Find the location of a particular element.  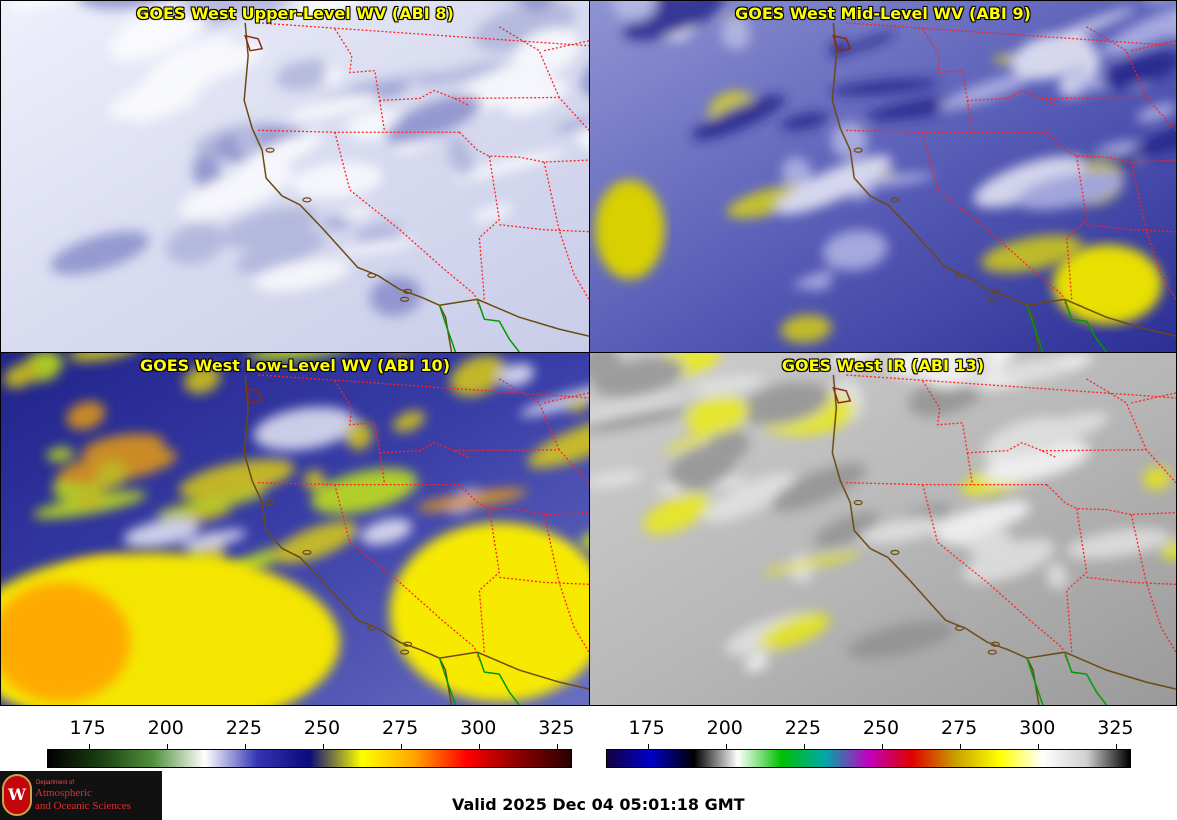

upper-level-wv-title: GOES West Upper-Level WV (ABI 8) is located at coordinates (295, 13).